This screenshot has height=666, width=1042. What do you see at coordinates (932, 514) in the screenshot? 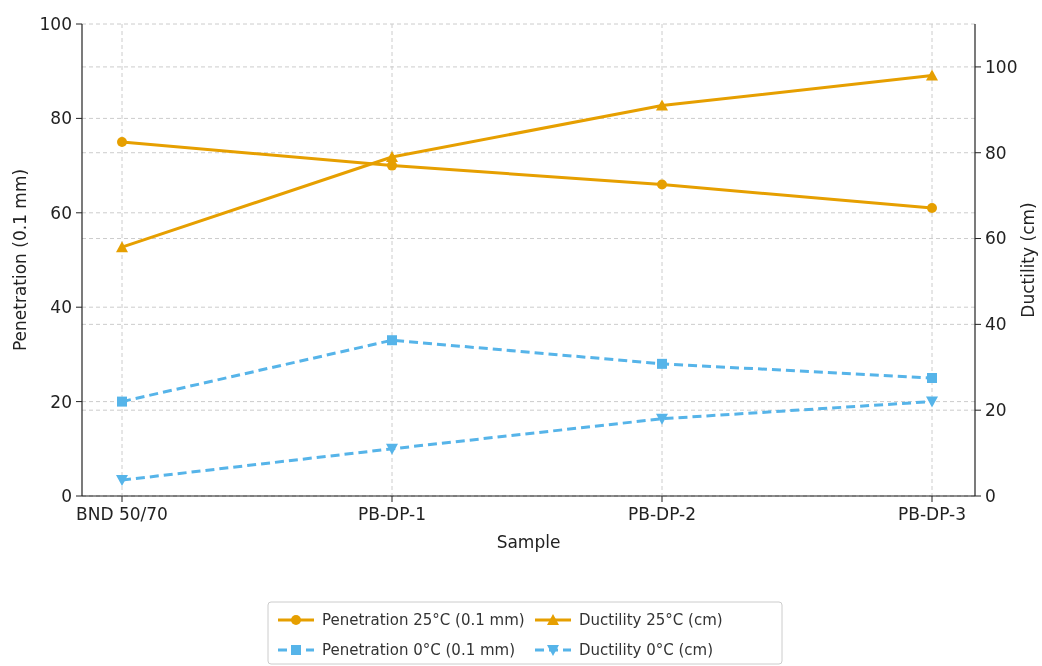
I see `x-tick-label: PB-DP-3` at bounding box center [932, 514].